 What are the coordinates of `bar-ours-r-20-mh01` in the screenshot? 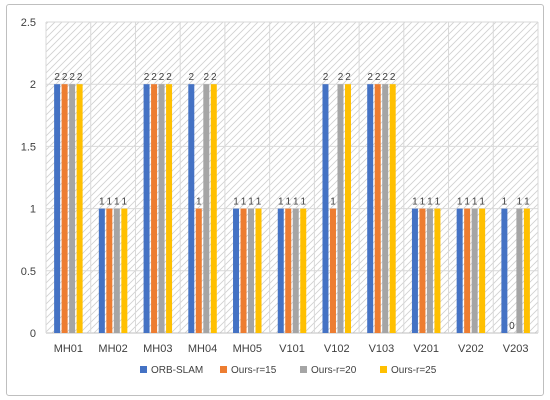 It's located at (72, 208).